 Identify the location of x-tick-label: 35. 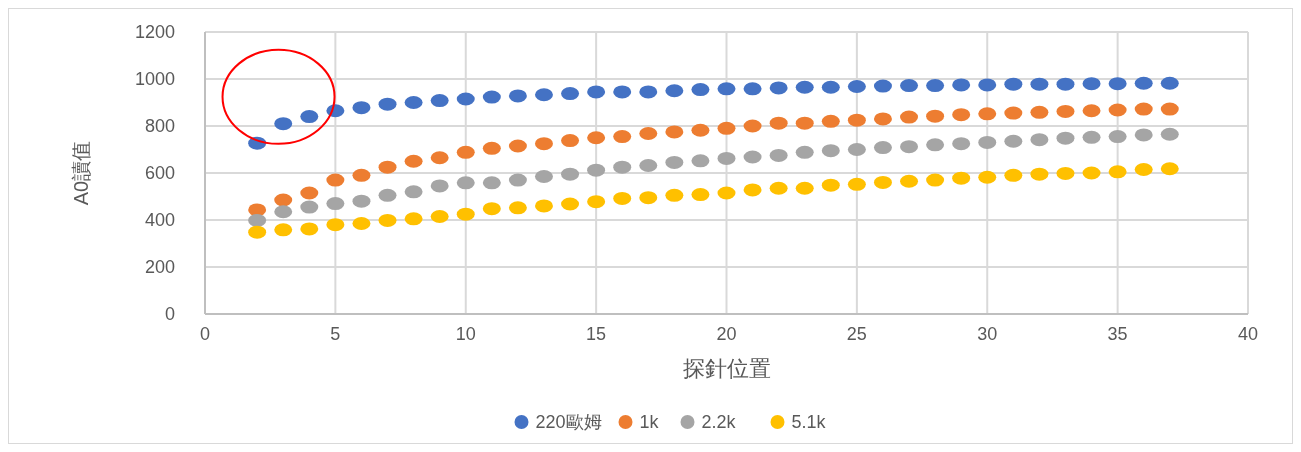
(1117, 334).